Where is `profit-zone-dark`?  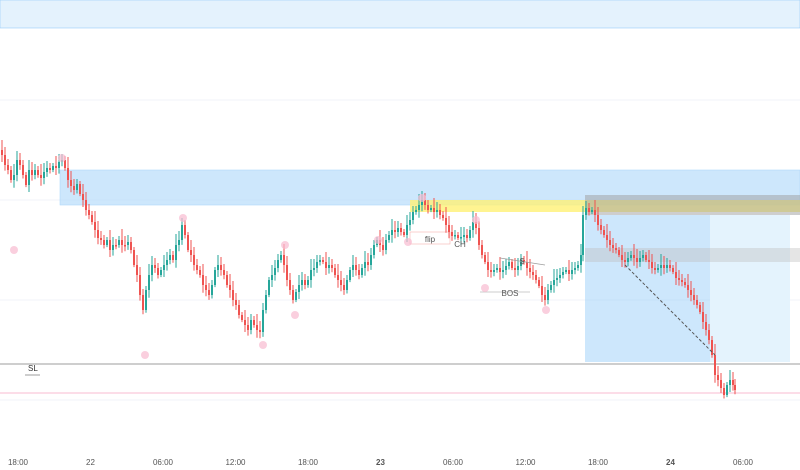
profit-zone-dark is located at coordinates (647, 288).